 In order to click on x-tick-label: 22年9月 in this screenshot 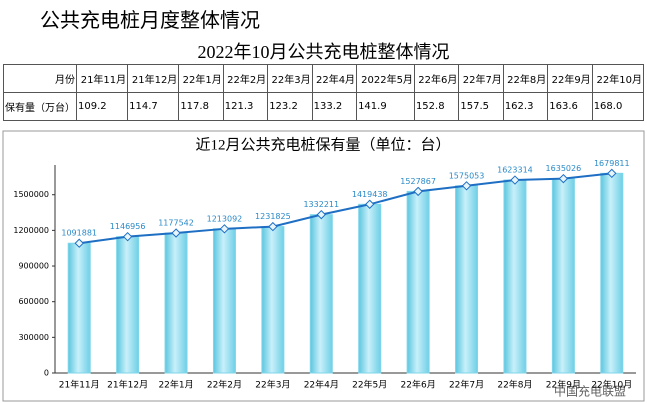, I will do `click(563, 385)`.